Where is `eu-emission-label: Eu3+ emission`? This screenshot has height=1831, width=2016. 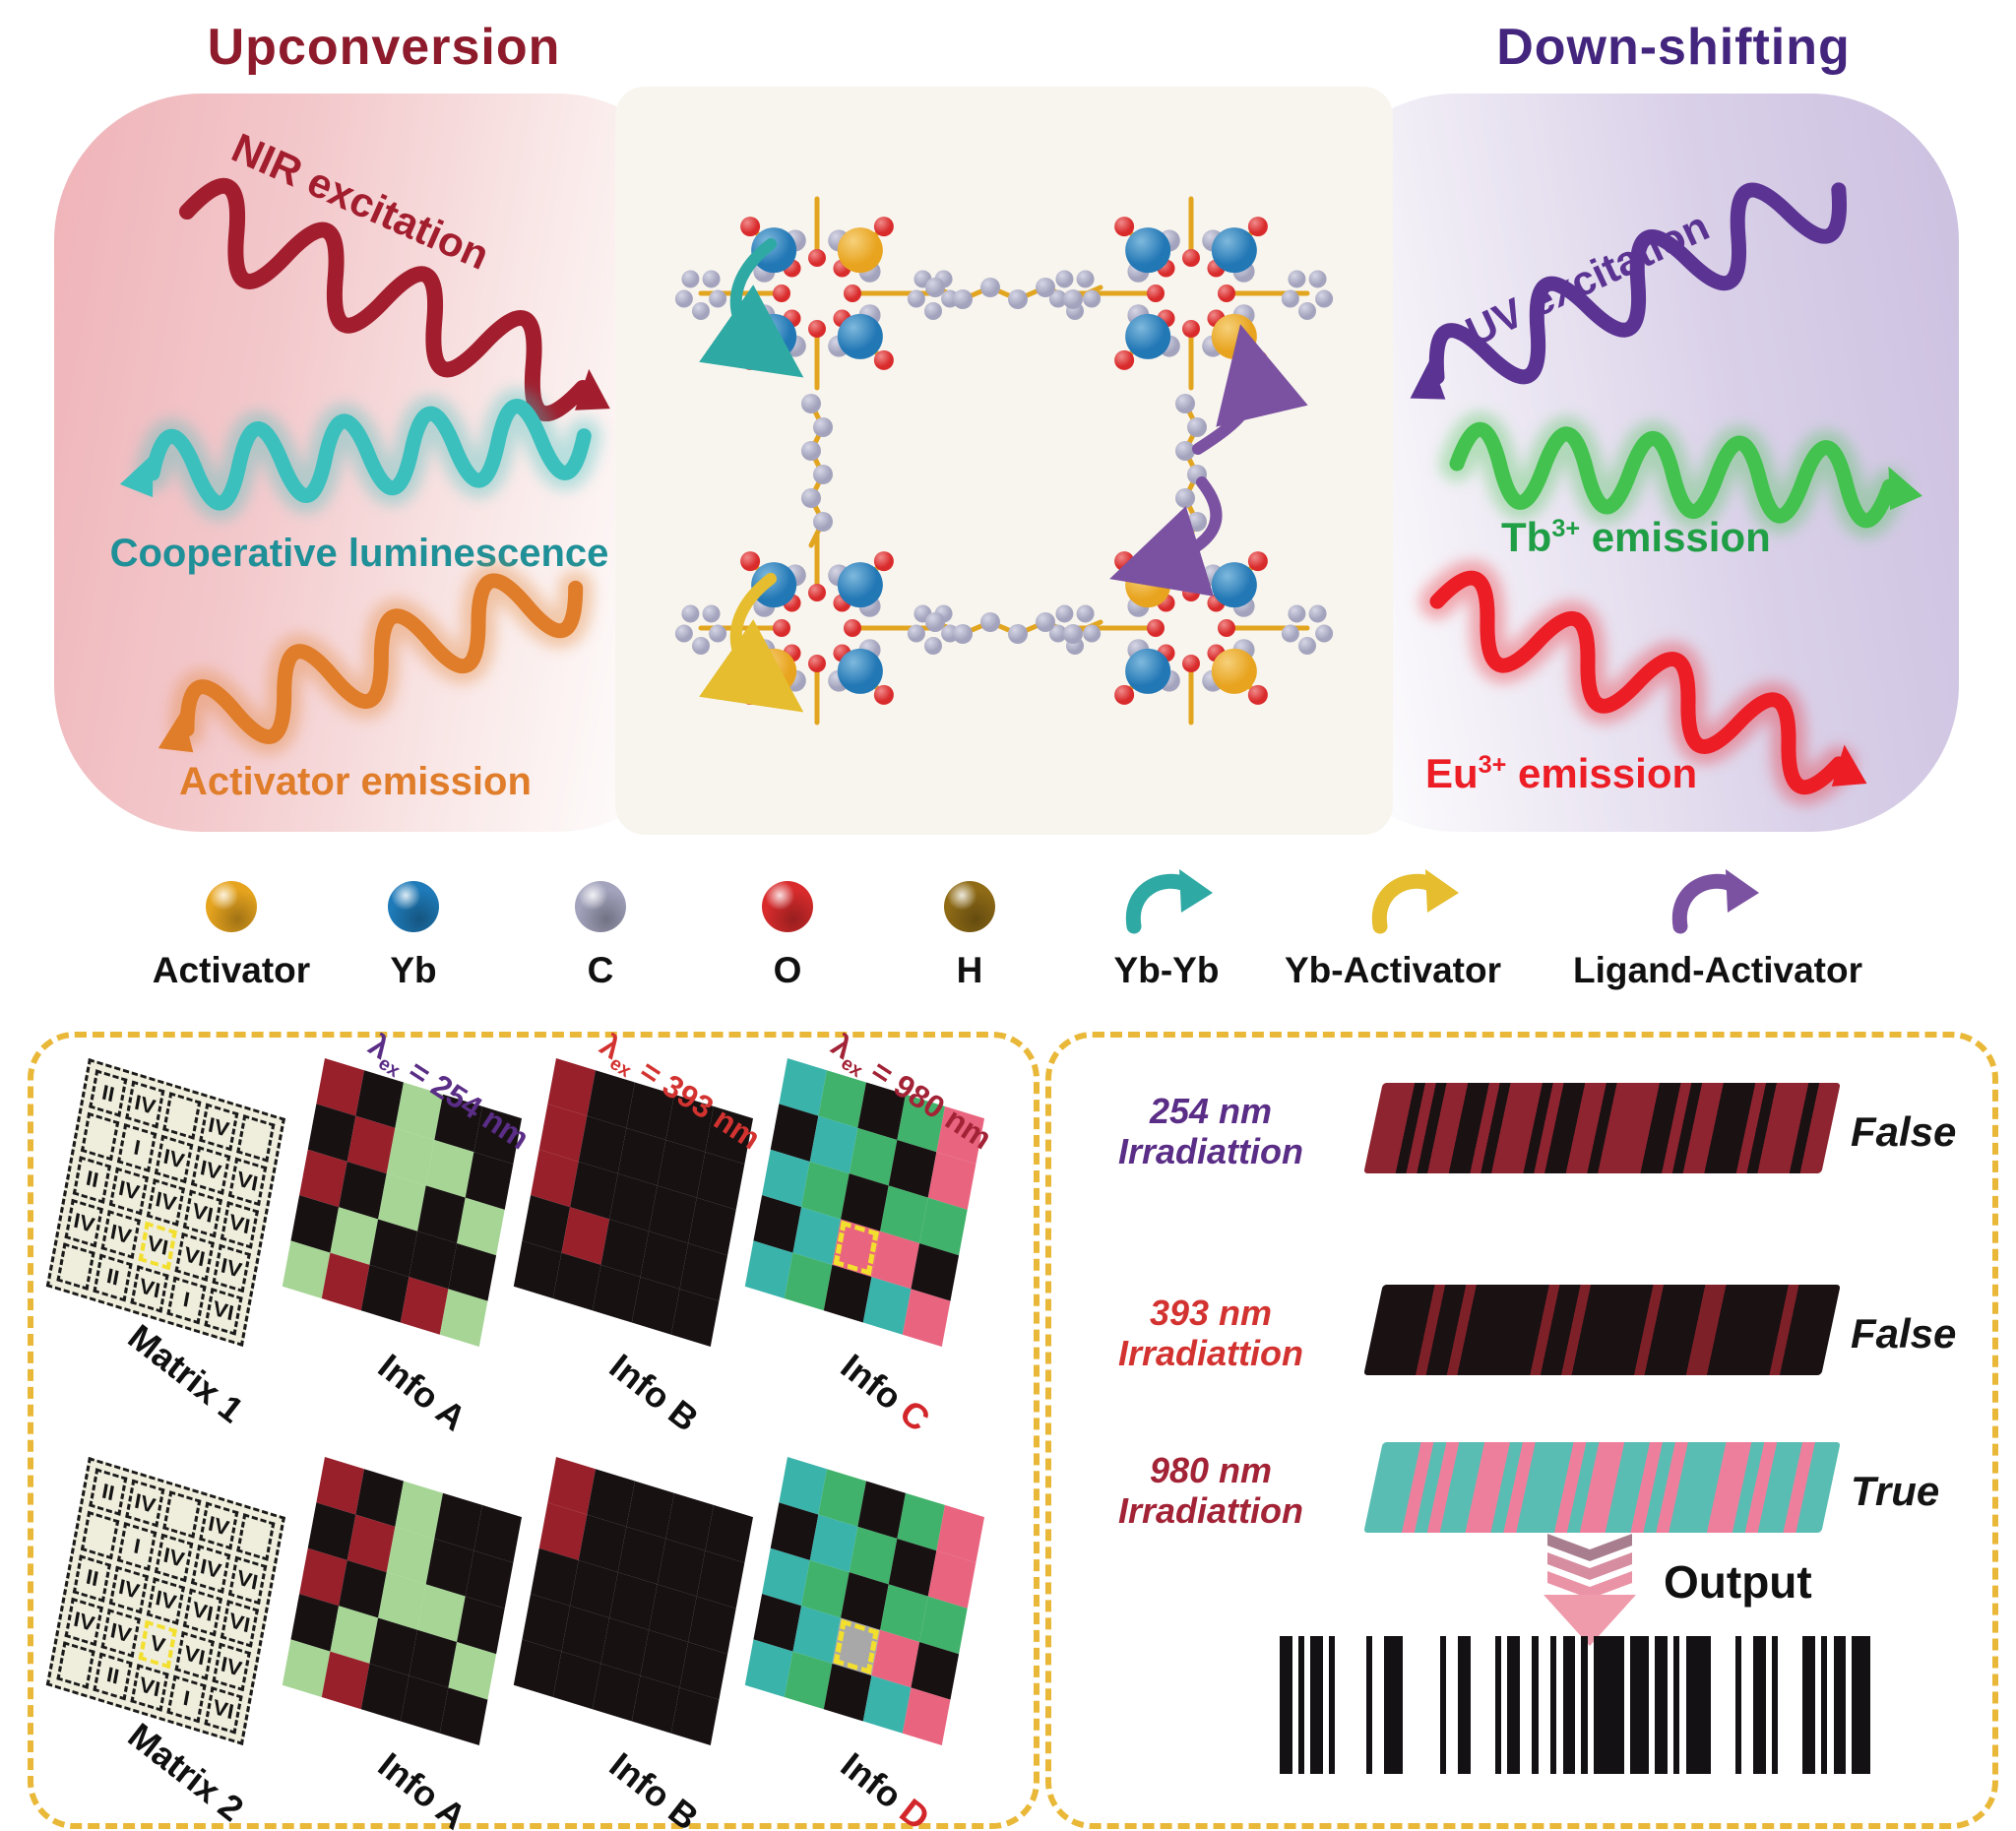
eu-emission-label: Eu3+ emission is located at coordinates (1561, 773).